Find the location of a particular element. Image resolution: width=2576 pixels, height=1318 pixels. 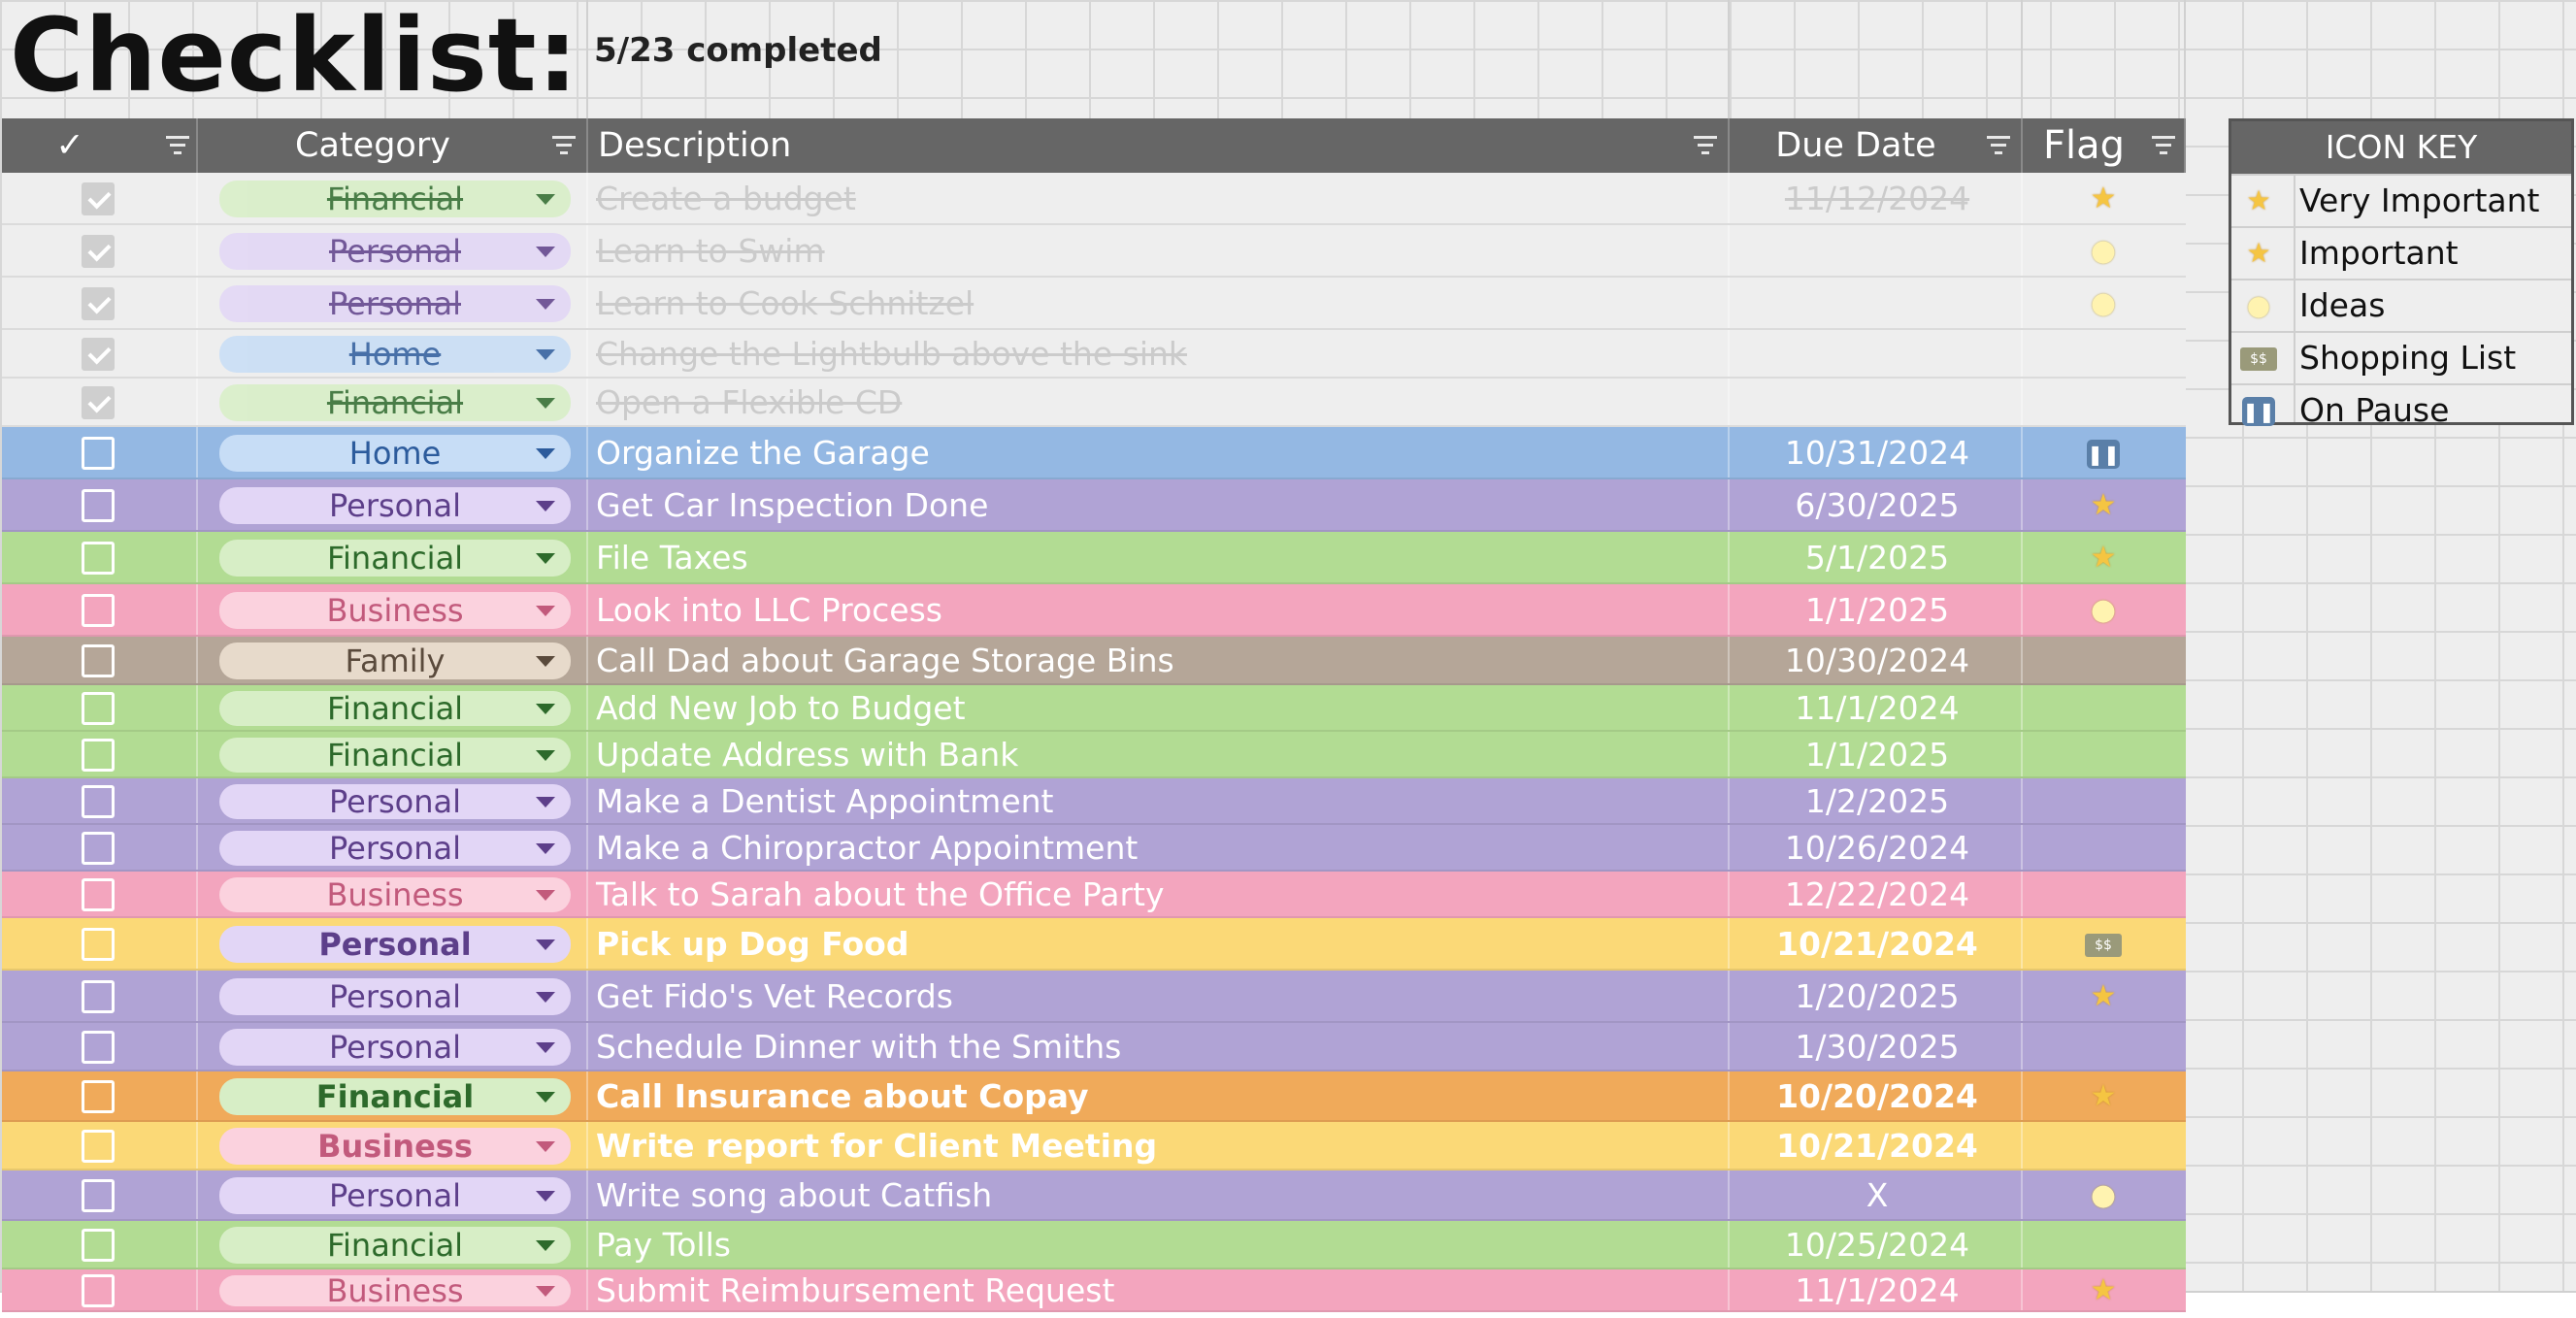

task-due-date: 10/26/2024 is located at coordinates (1877, 848).